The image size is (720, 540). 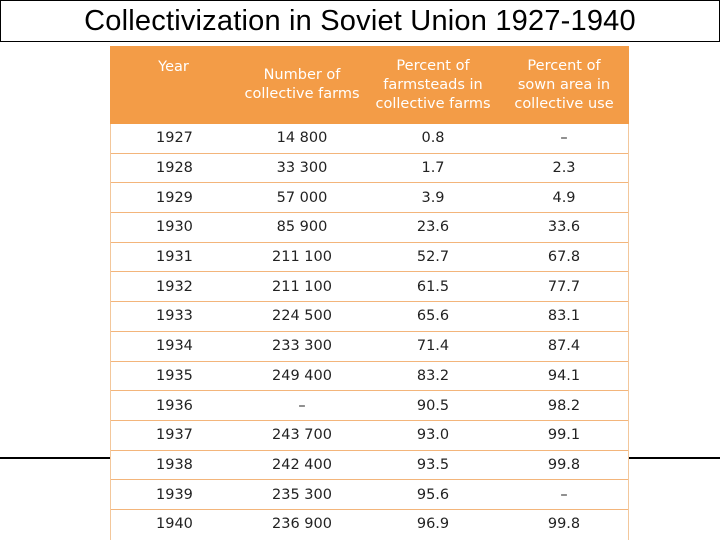 What do you see at coordinates (302, 138) in the screenshot?
I see `collective-farms-cell: 14 800` at bounding box center [302, 138].